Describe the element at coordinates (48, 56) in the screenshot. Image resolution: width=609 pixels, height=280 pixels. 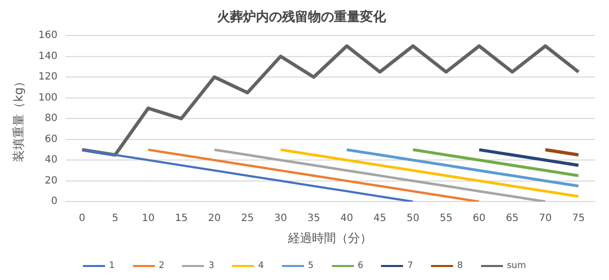
I see `y-tick-label: 140` at that location.